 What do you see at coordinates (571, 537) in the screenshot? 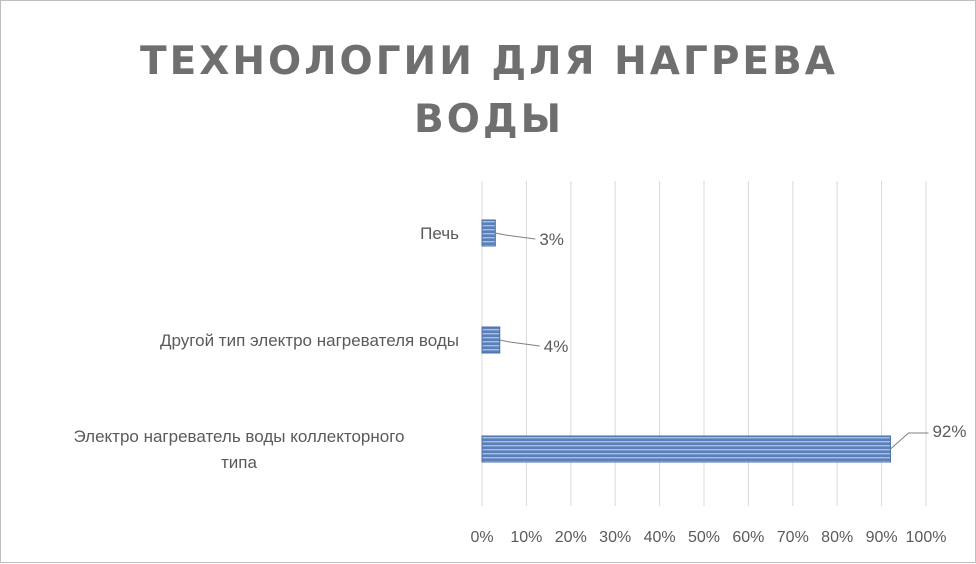
I see `x-tick-label: 20%` at bounding box center [571, 537].